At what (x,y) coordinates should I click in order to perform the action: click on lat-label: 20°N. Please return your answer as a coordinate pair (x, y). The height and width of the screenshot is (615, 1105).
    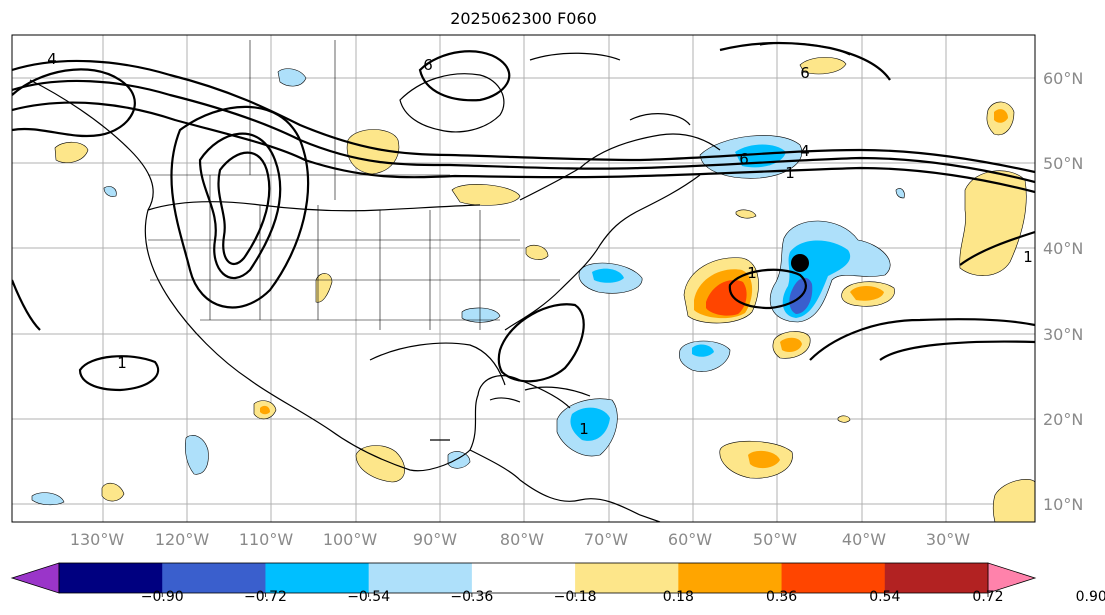
    Looking at the image, I should click on (1063, 419).